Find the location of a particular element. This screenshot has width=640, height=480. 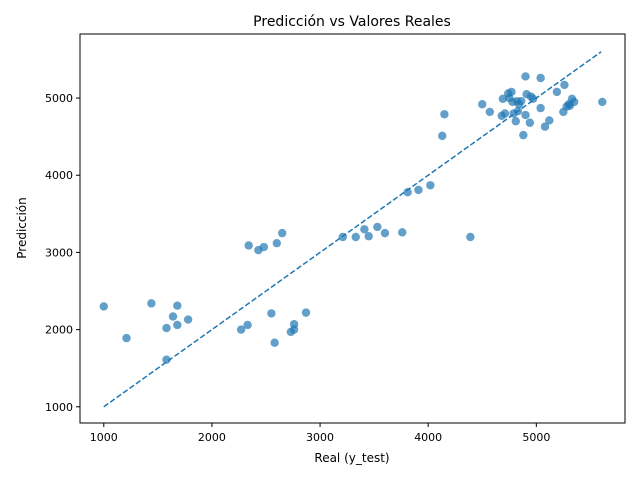

y-tick-label: 5000 is located at coordinates (59, 98).